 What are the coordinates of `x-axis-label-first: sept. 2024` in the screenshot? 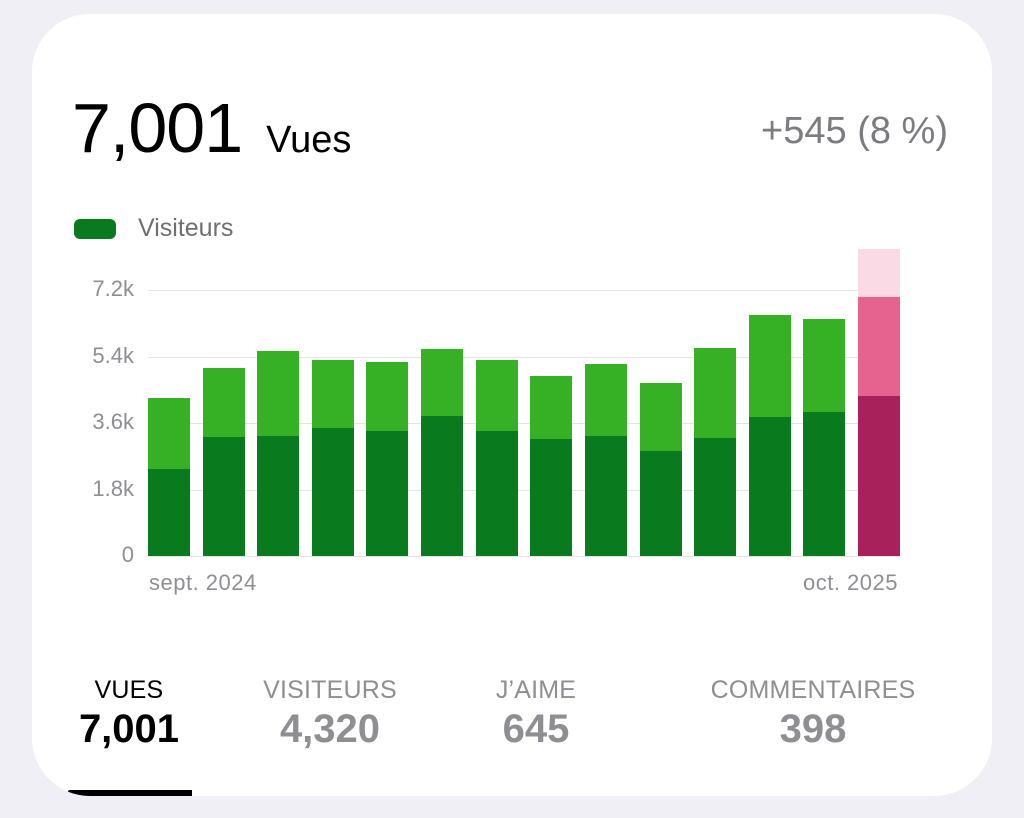 It's located at (203, 582).